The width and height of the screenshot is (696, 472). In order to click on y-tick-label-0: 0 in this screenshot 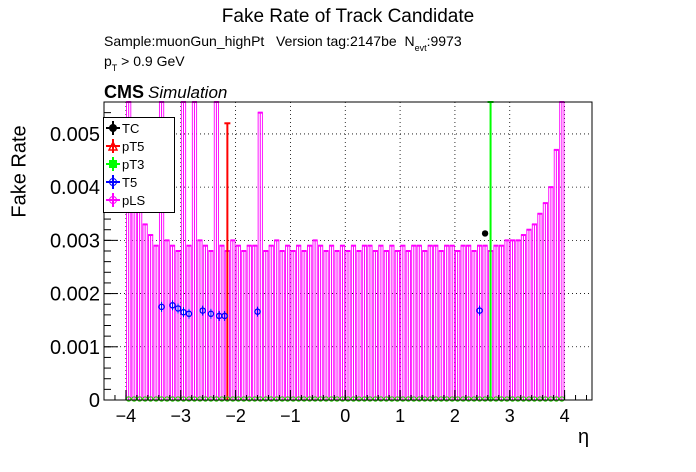, I will do `click(94, 401)`.